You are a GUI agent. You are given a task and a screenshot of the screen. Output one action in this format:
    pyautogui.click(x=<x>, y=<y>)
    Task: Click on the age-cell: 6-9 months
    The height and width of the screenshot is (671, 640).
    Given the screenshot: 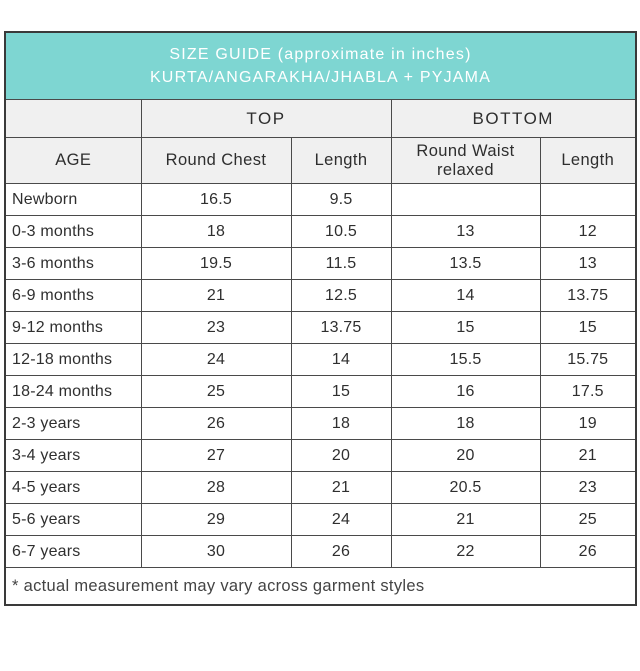 What is the action you would take?
    pyautogui.click(x=73, y=295)
    